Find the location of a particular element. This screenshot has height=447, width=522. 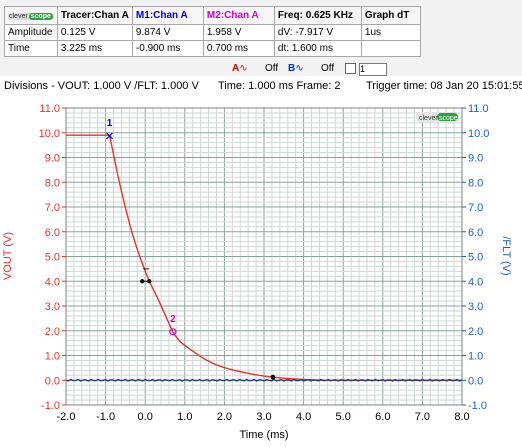

right-y-tick-label: 10.0 is located at coordinates (478, 134).